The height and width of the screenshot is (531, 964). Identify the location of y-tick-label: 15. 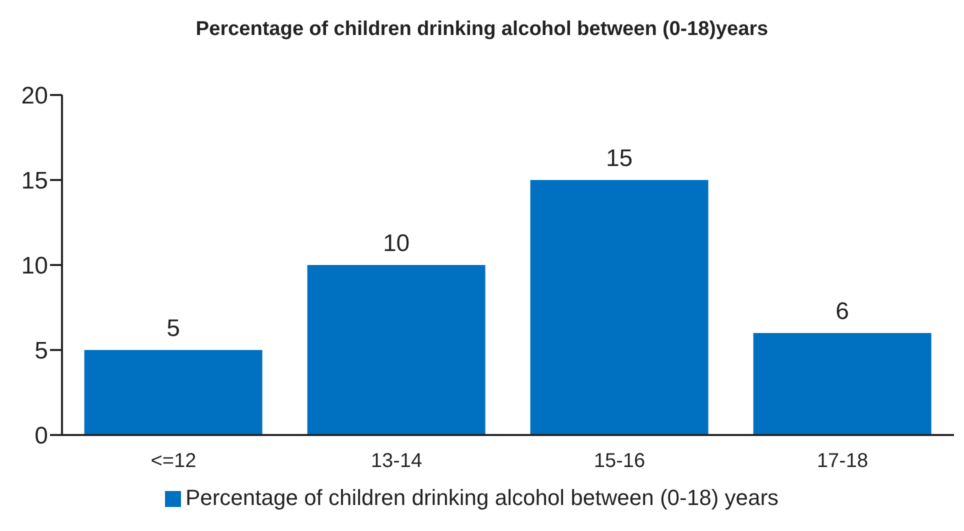
(34, 181).